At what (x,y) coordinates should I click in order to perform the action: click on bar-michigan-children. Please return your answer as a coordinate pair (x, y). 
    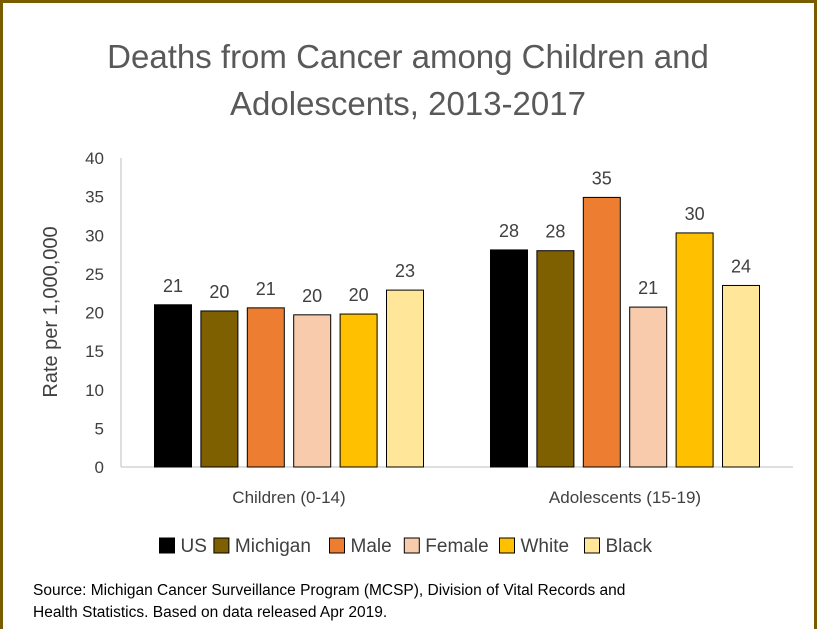
    Looking at the image, I should click on (219, 389).